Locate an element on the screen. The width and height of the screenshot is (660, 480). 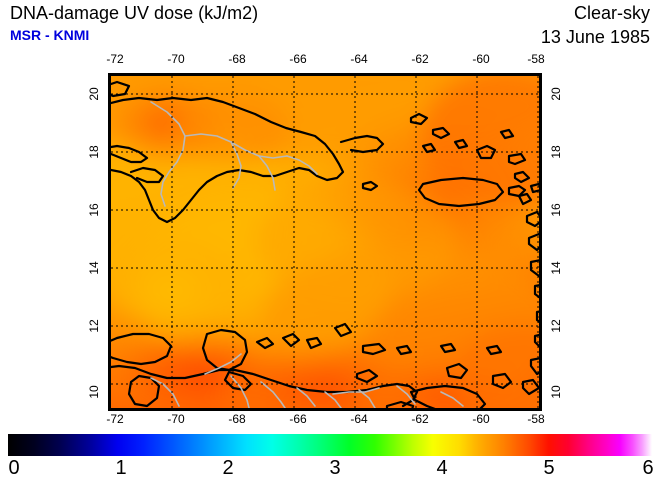
xtick-top-0: -72 is located at coordinates (115, 59).